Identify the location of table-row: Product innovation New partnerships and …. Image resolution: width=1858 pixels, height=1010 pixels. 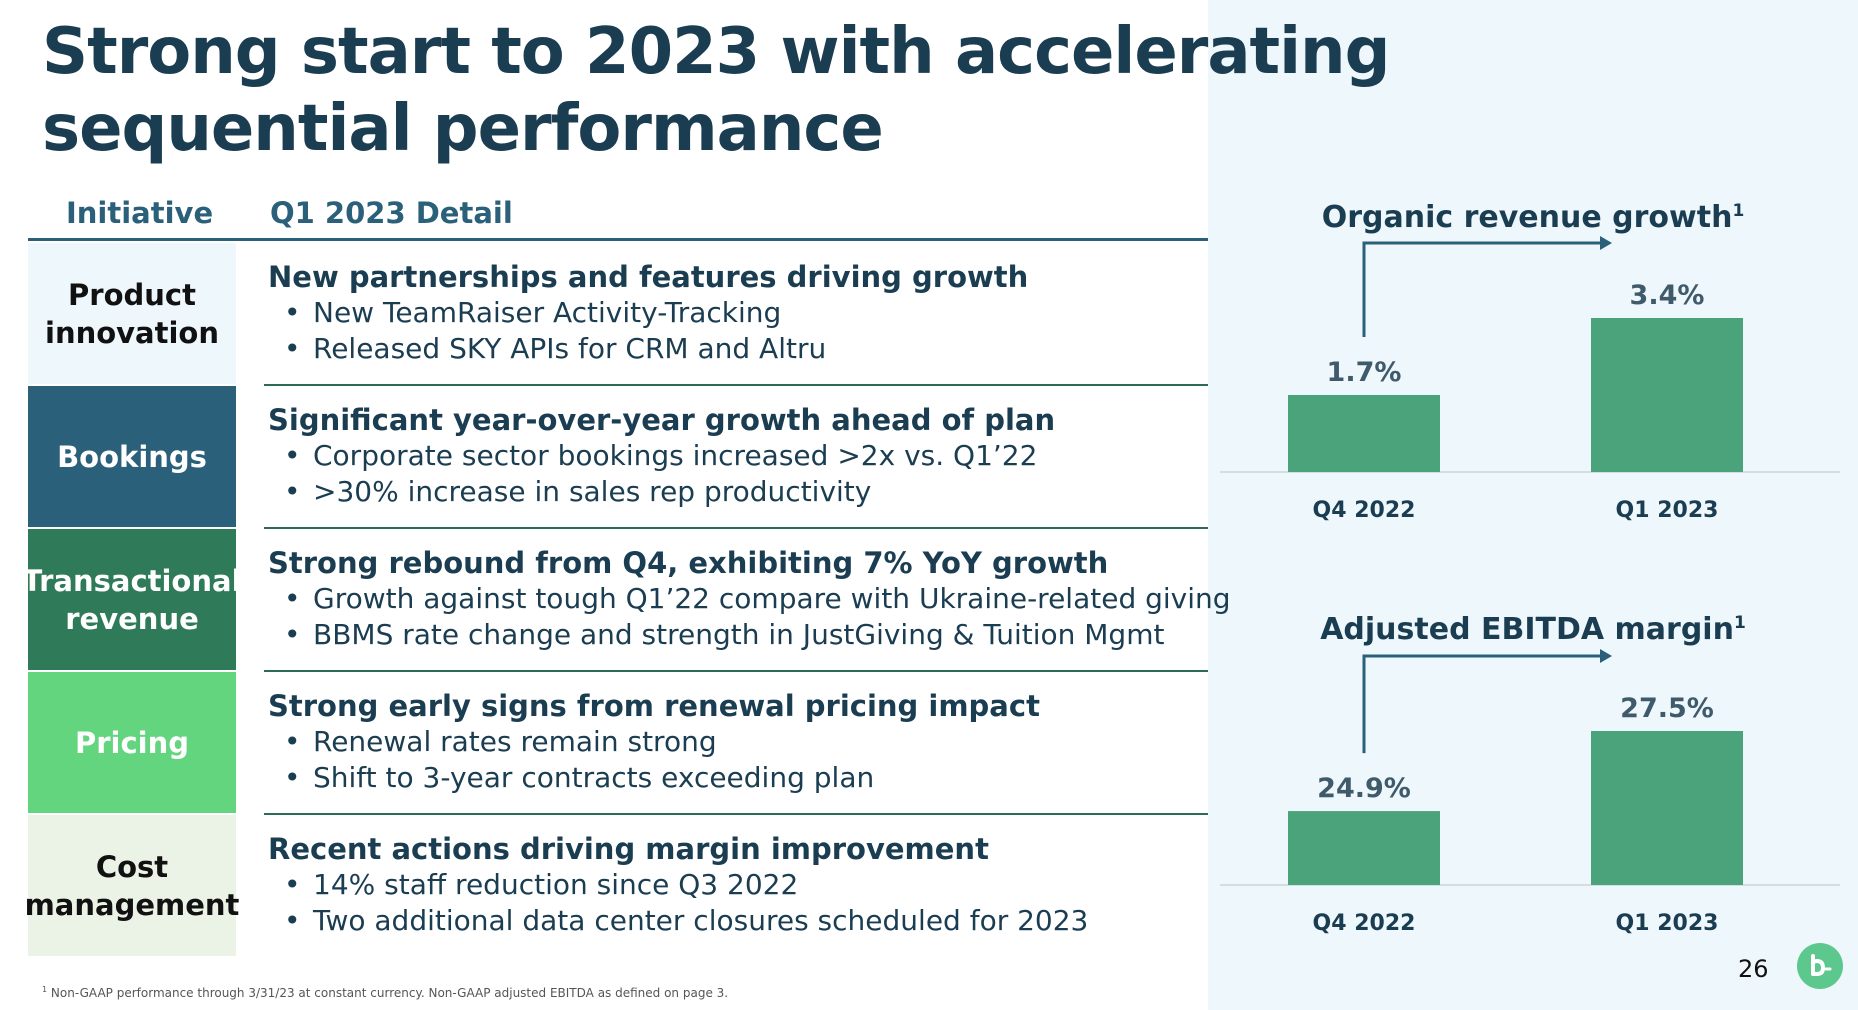
(618, 314).